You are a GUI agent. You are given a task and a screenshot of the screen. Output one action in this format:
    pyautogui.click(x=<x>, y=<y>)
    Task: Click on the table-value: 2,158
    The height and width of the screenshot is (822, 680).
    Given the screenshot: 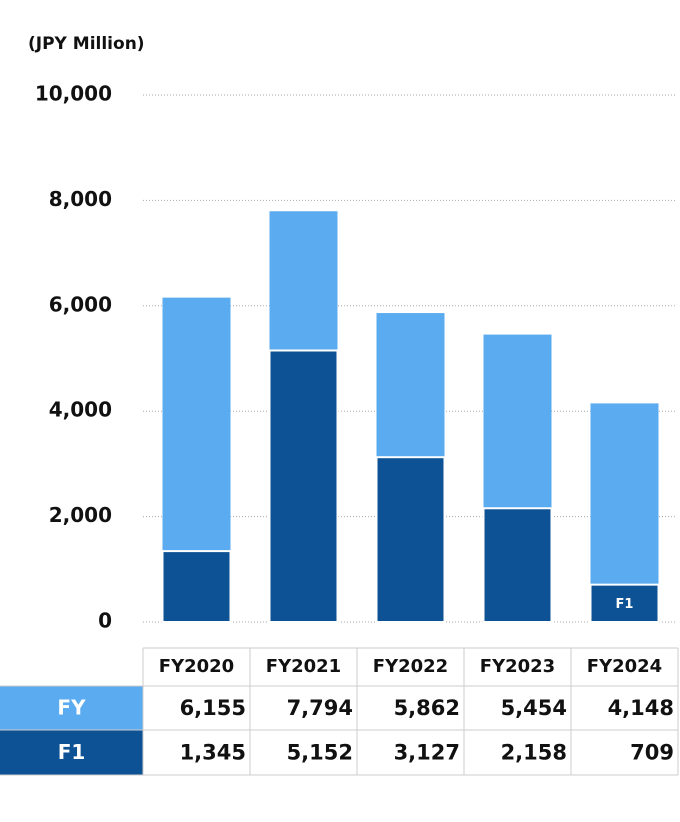 What is the action you would take?
    pyautogui.click(x=534, y=753)
    